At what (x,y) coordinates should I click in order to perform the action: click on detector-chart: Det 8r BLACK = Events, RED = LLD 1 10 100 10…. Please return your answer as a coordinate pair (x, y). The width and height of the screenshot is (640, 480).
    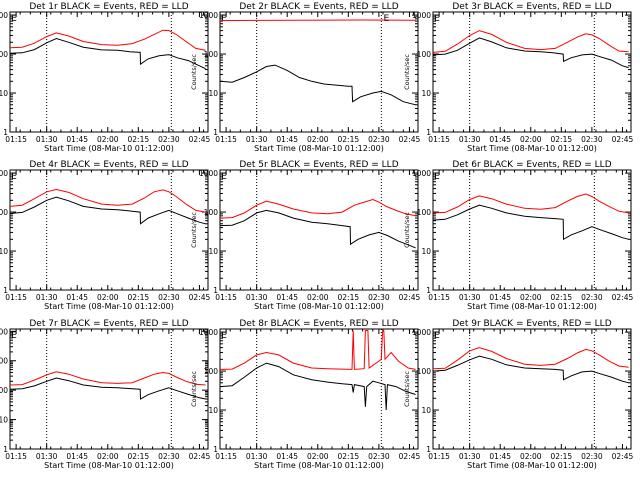
    Looking at the image, I should click on (305, 394).